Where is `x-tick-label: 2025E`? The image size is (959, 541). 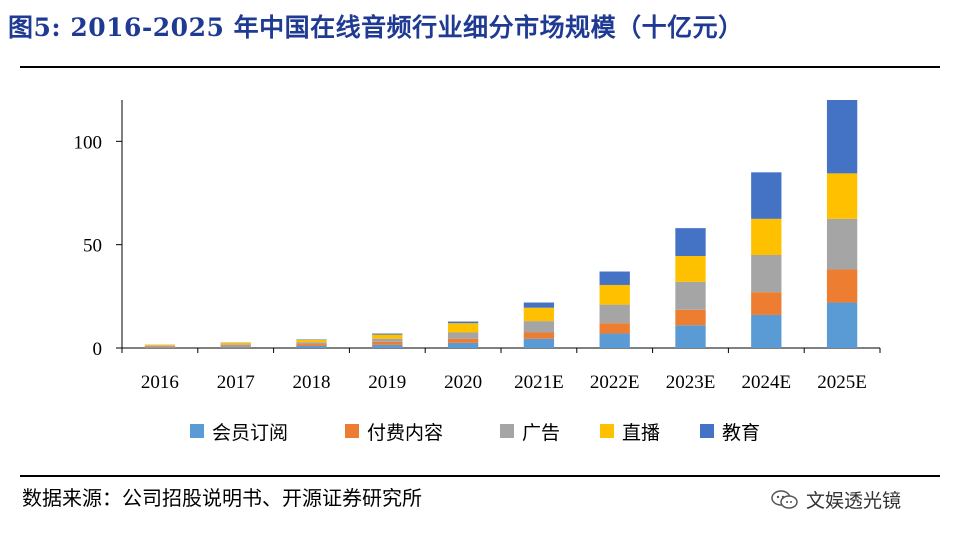 x-tick-label: 2025E is located at coordinates (842, 382).